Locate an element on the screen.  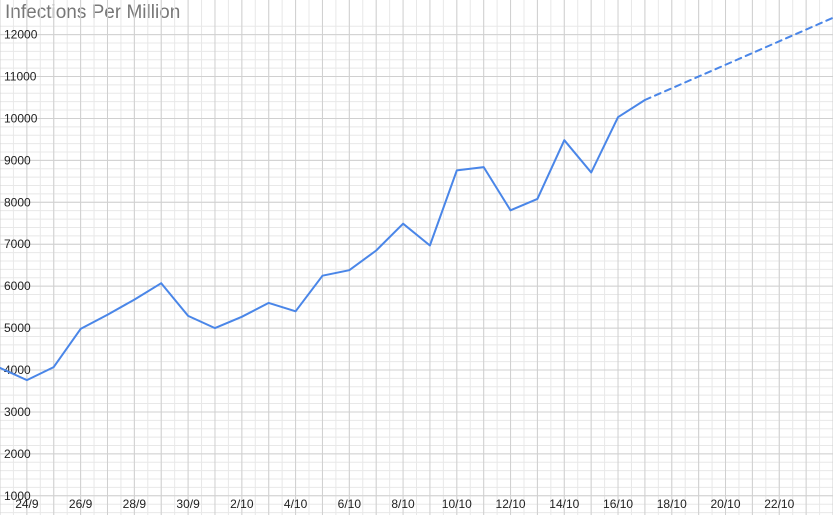
y-tick-label: 6000 is located at coordinates (17, 286).